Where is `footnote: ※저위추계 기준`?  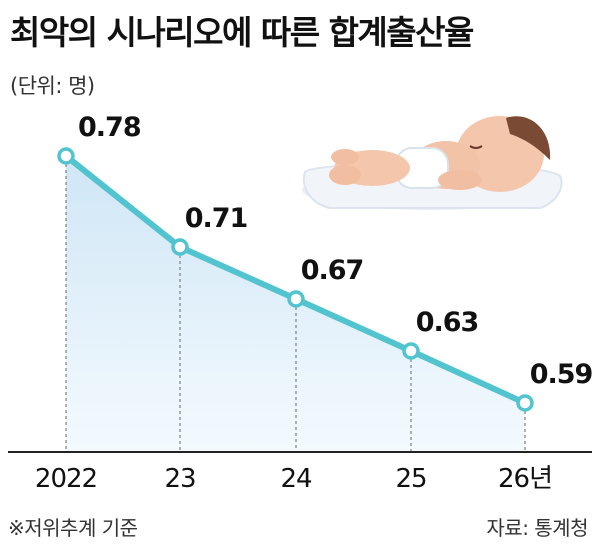 footnote: ※저위추계 기준 is located at coordinates (73, 528).